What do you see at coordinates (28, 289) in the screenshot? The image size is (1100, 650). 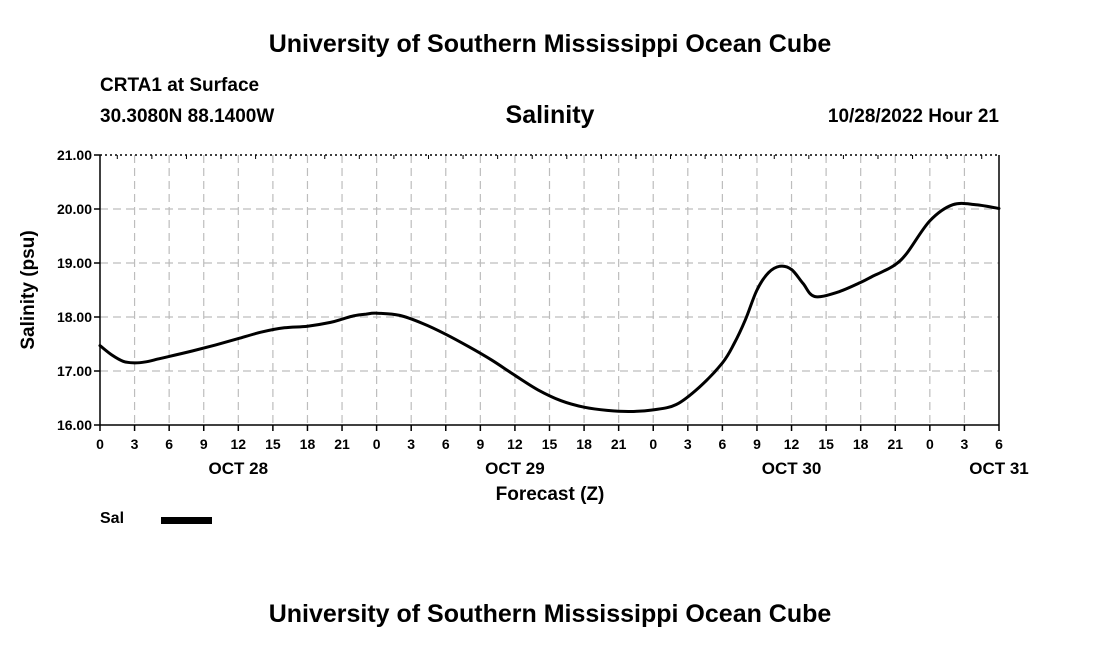 I see `y-axis-title: Salinity (psu)` at bounding box center [28, 289].